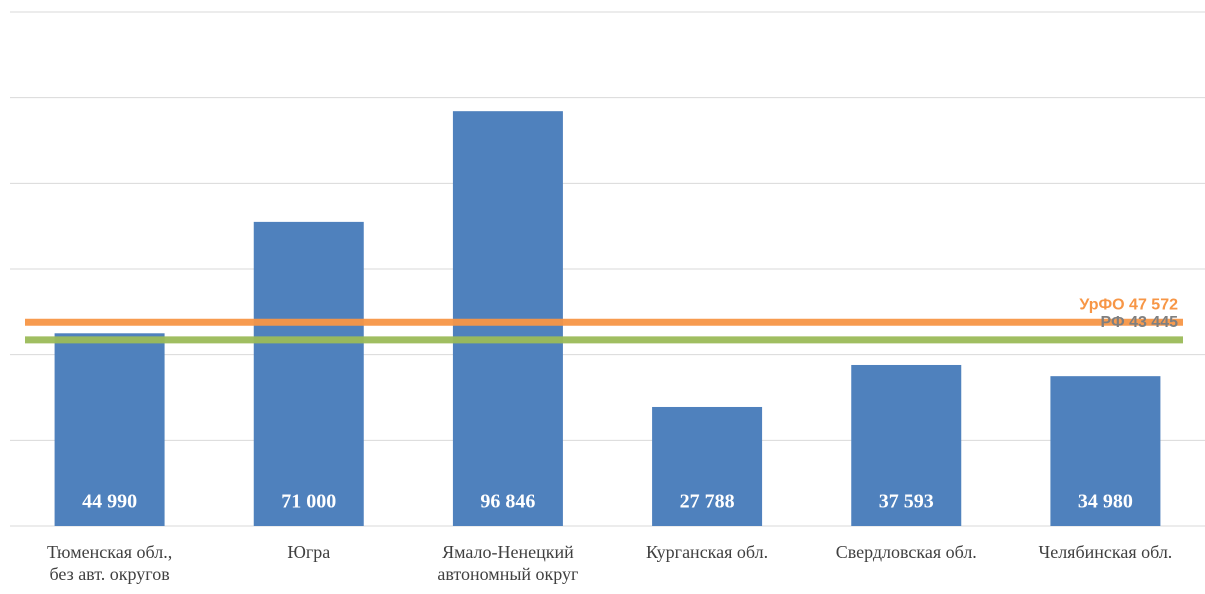 The image size is (1205, 594). What do you see at coordinates (309, 552) in the screenshot?
I see `x-tick-label: Югра` at bounding box center [309, 552].